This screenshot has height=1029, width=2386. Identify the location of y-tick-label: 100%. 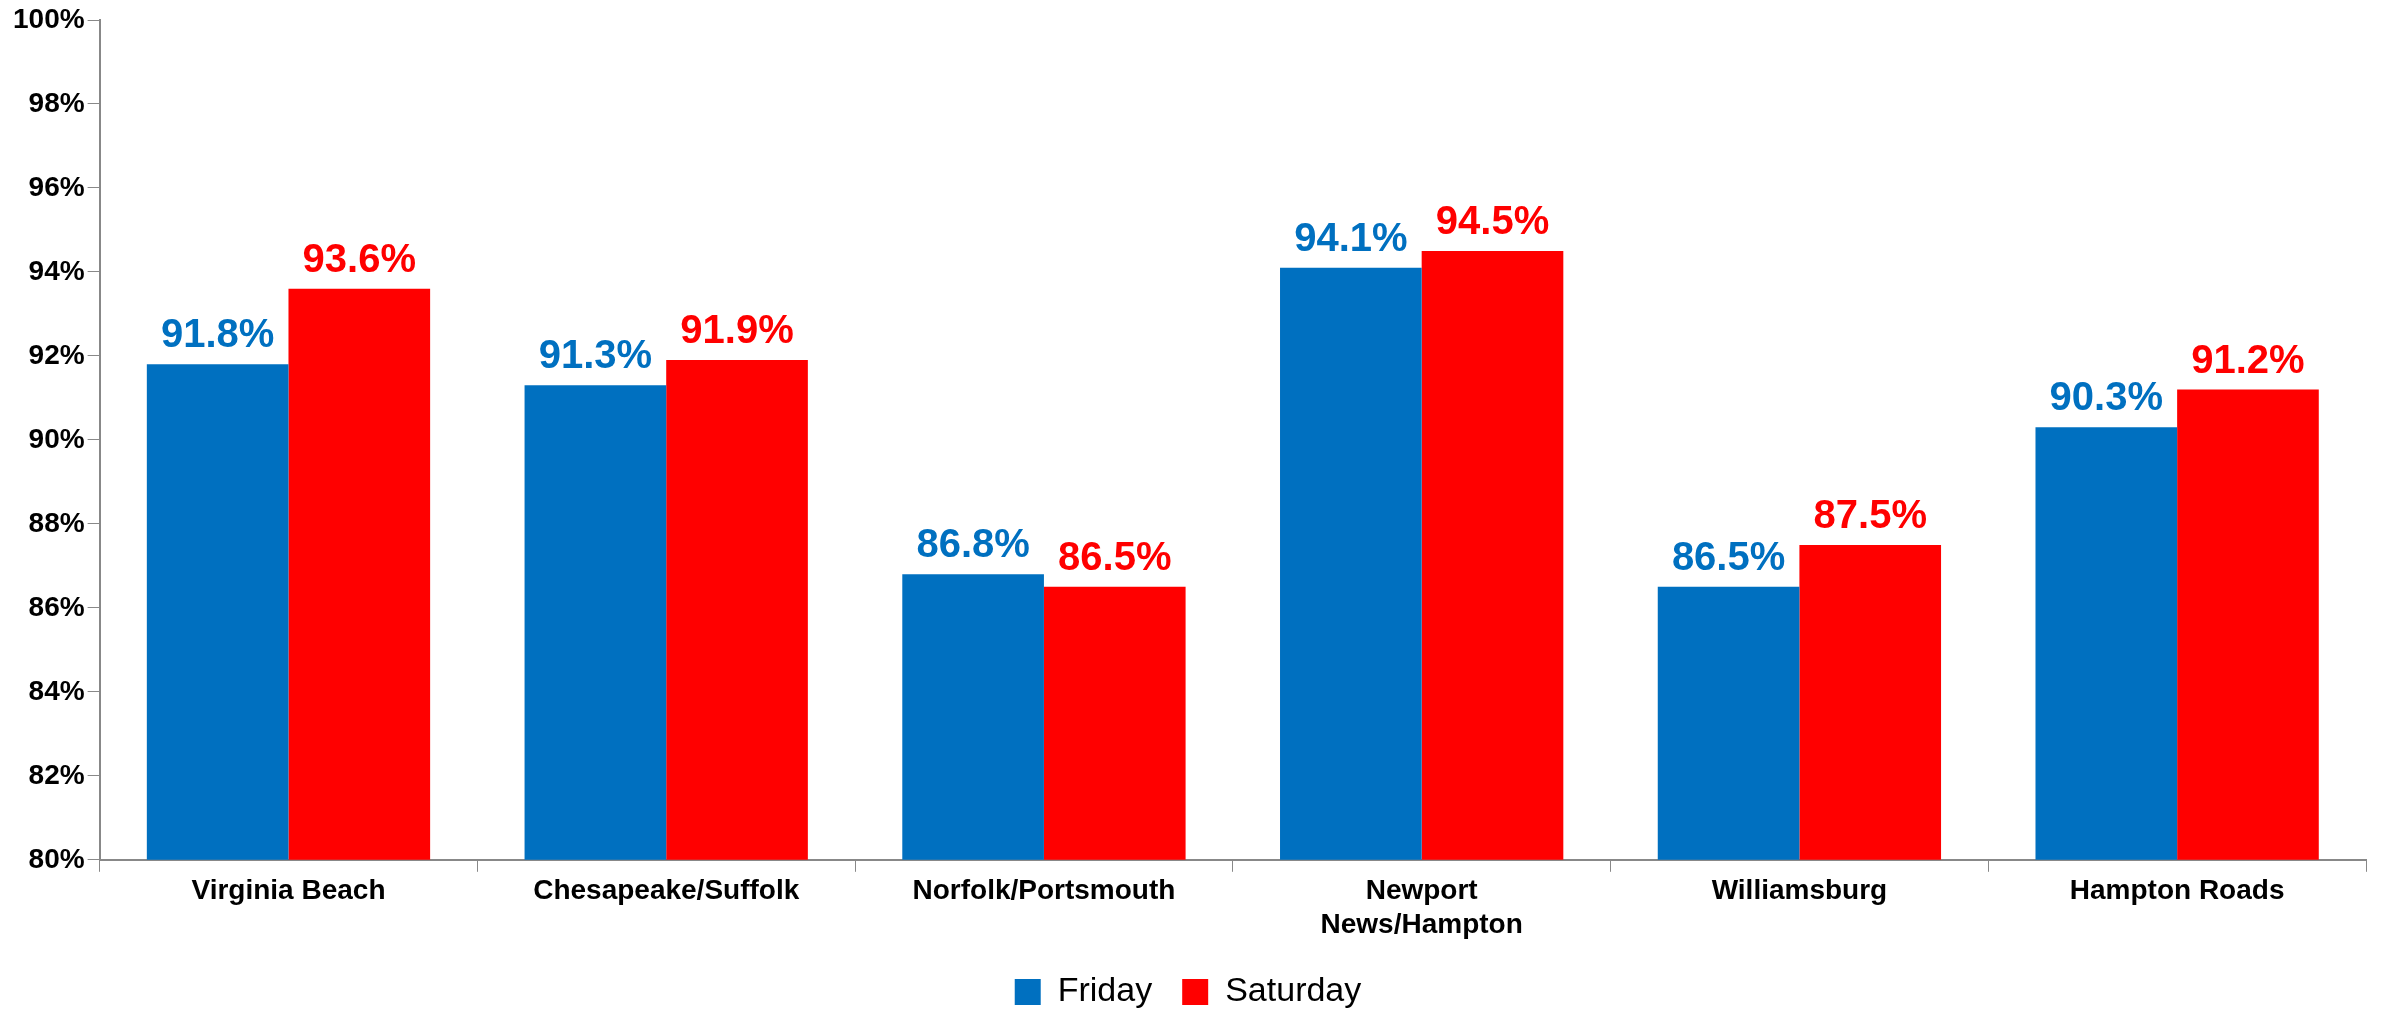
(48, 18).